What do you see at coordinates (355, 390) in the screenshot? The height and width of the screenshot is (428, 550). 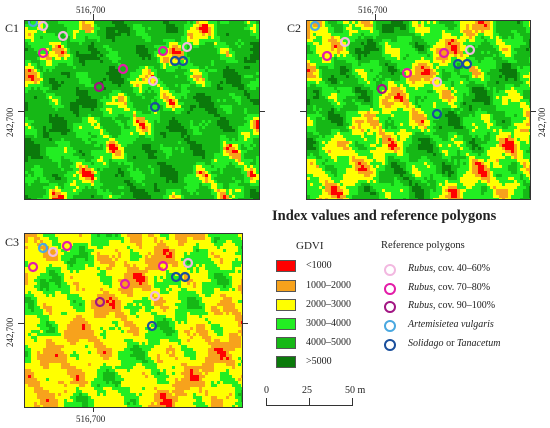 I see `scale-label-50: 50 m` at bounding box center [355, 390].